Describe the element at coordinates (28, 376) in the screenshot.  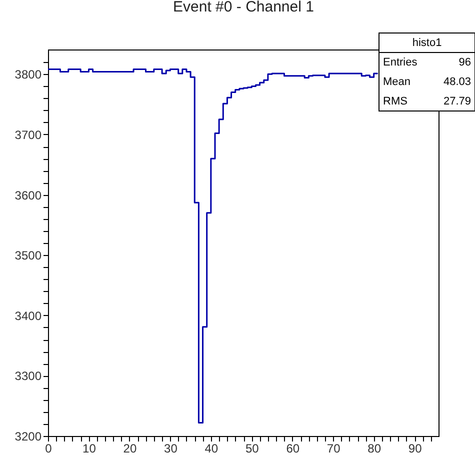
I see `y-tick-label: 3300` at that location.